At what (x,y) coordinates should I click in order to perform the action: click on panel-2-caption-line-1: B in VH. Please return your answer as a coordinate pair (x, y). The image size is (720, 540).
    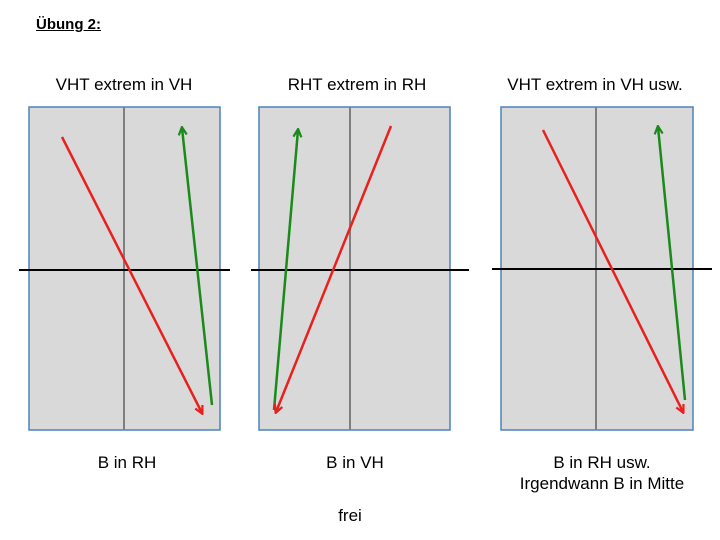
    Looking at the image, I should click on (355, 462).